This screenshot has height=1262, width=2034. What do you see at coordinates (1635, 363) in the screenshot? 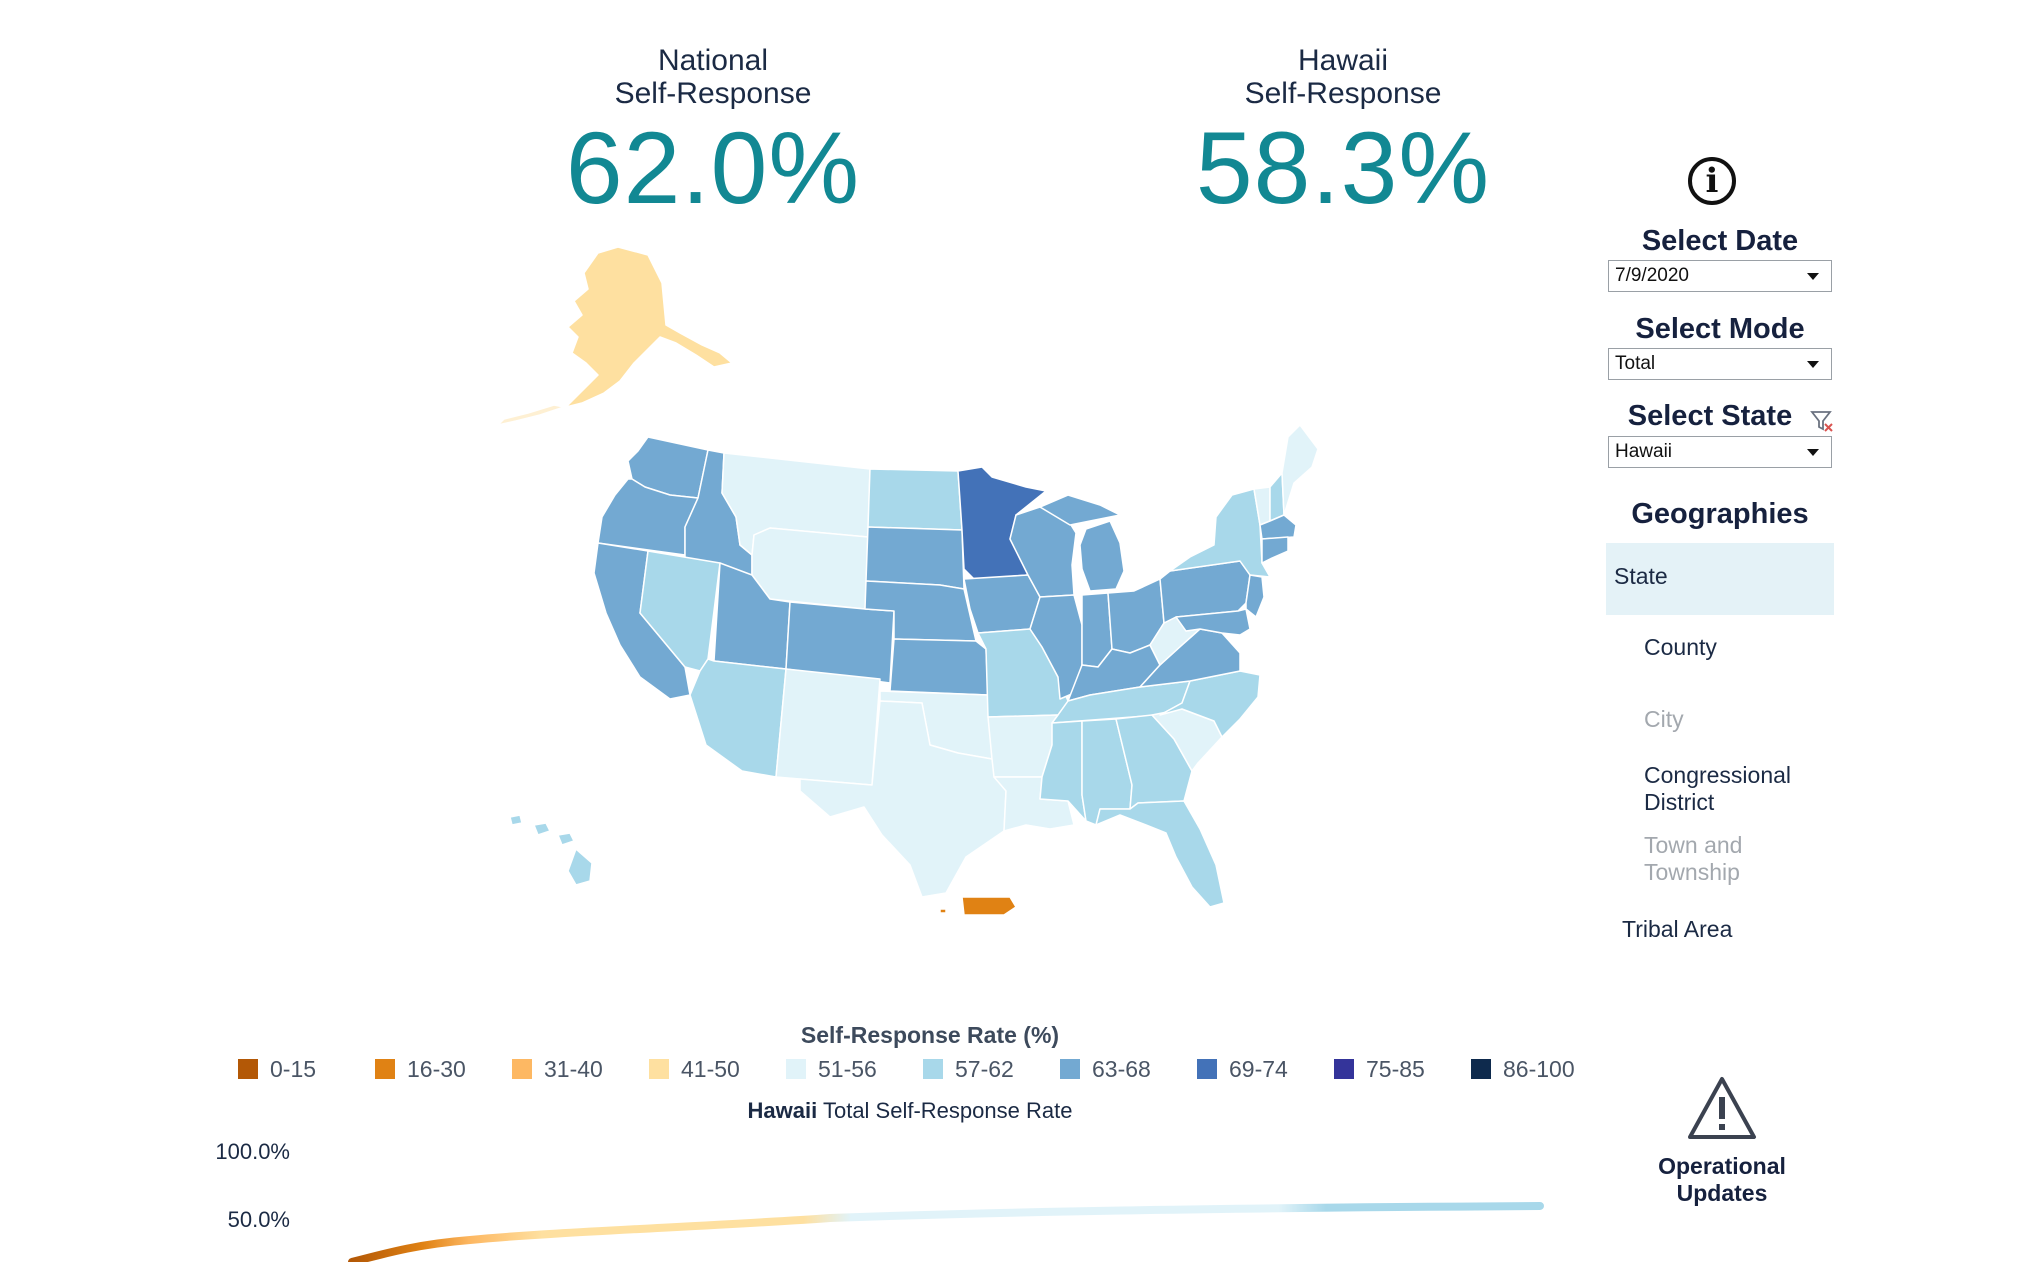
I see `mode-dropdown-value: Total` at bounding box center [1635, 363].